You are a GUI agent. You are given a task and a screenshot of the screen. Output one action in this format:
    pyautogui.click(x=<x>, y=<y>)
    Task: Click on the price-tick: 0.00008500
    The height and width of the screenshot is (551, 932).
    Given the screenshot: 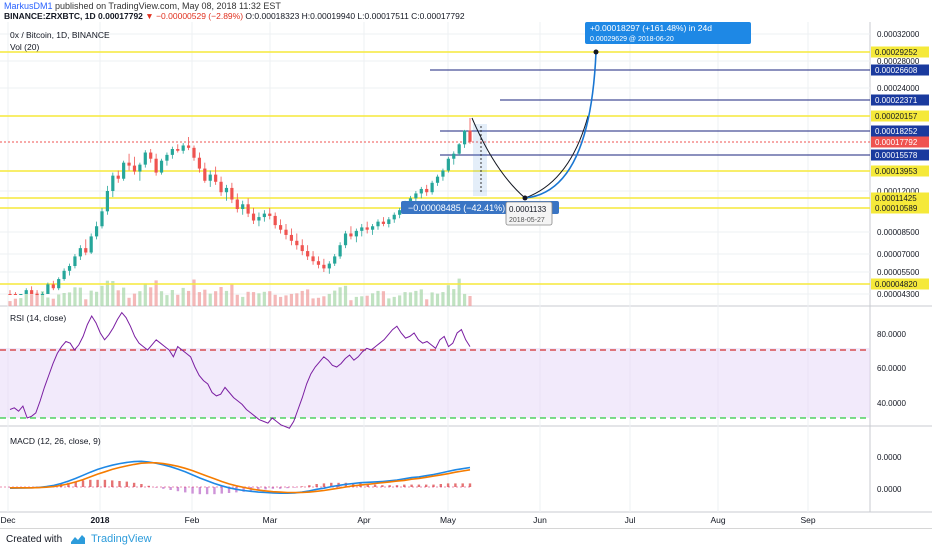 What is the action you would take?
    pyautogui.click(x=898, y=232)
    